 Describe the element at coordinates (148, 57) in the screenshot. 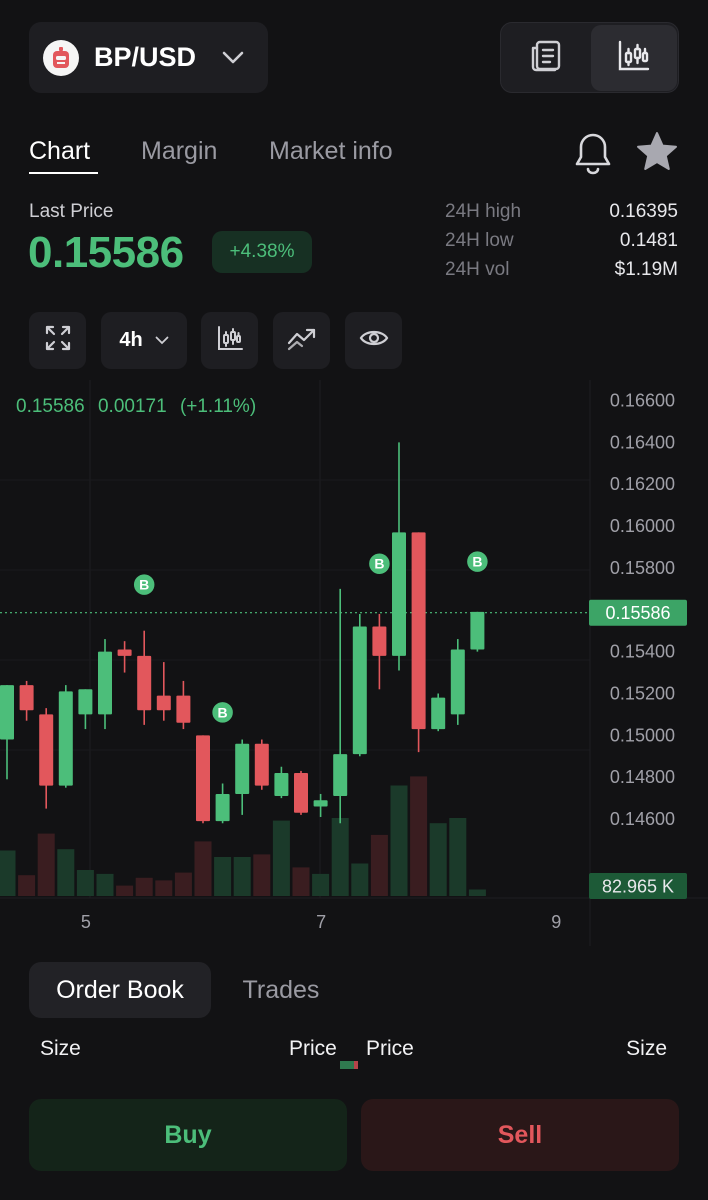

I see `pair-selector: BP/USD` at that location.